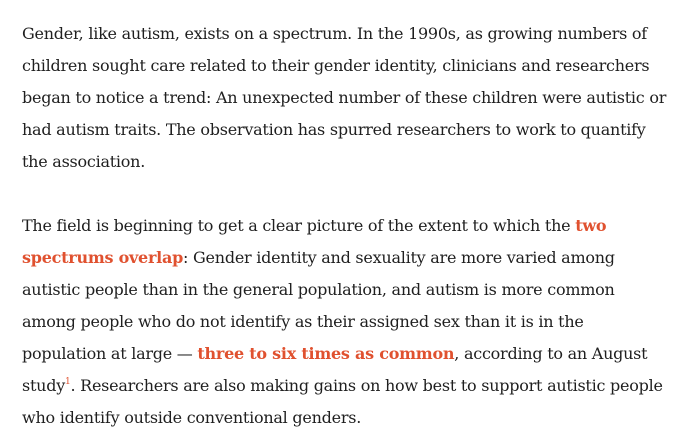 The width and height of the screenshot is (679, 441). I want to click on paragraph-2-text-c: , according to an August study, so click(335, 369).